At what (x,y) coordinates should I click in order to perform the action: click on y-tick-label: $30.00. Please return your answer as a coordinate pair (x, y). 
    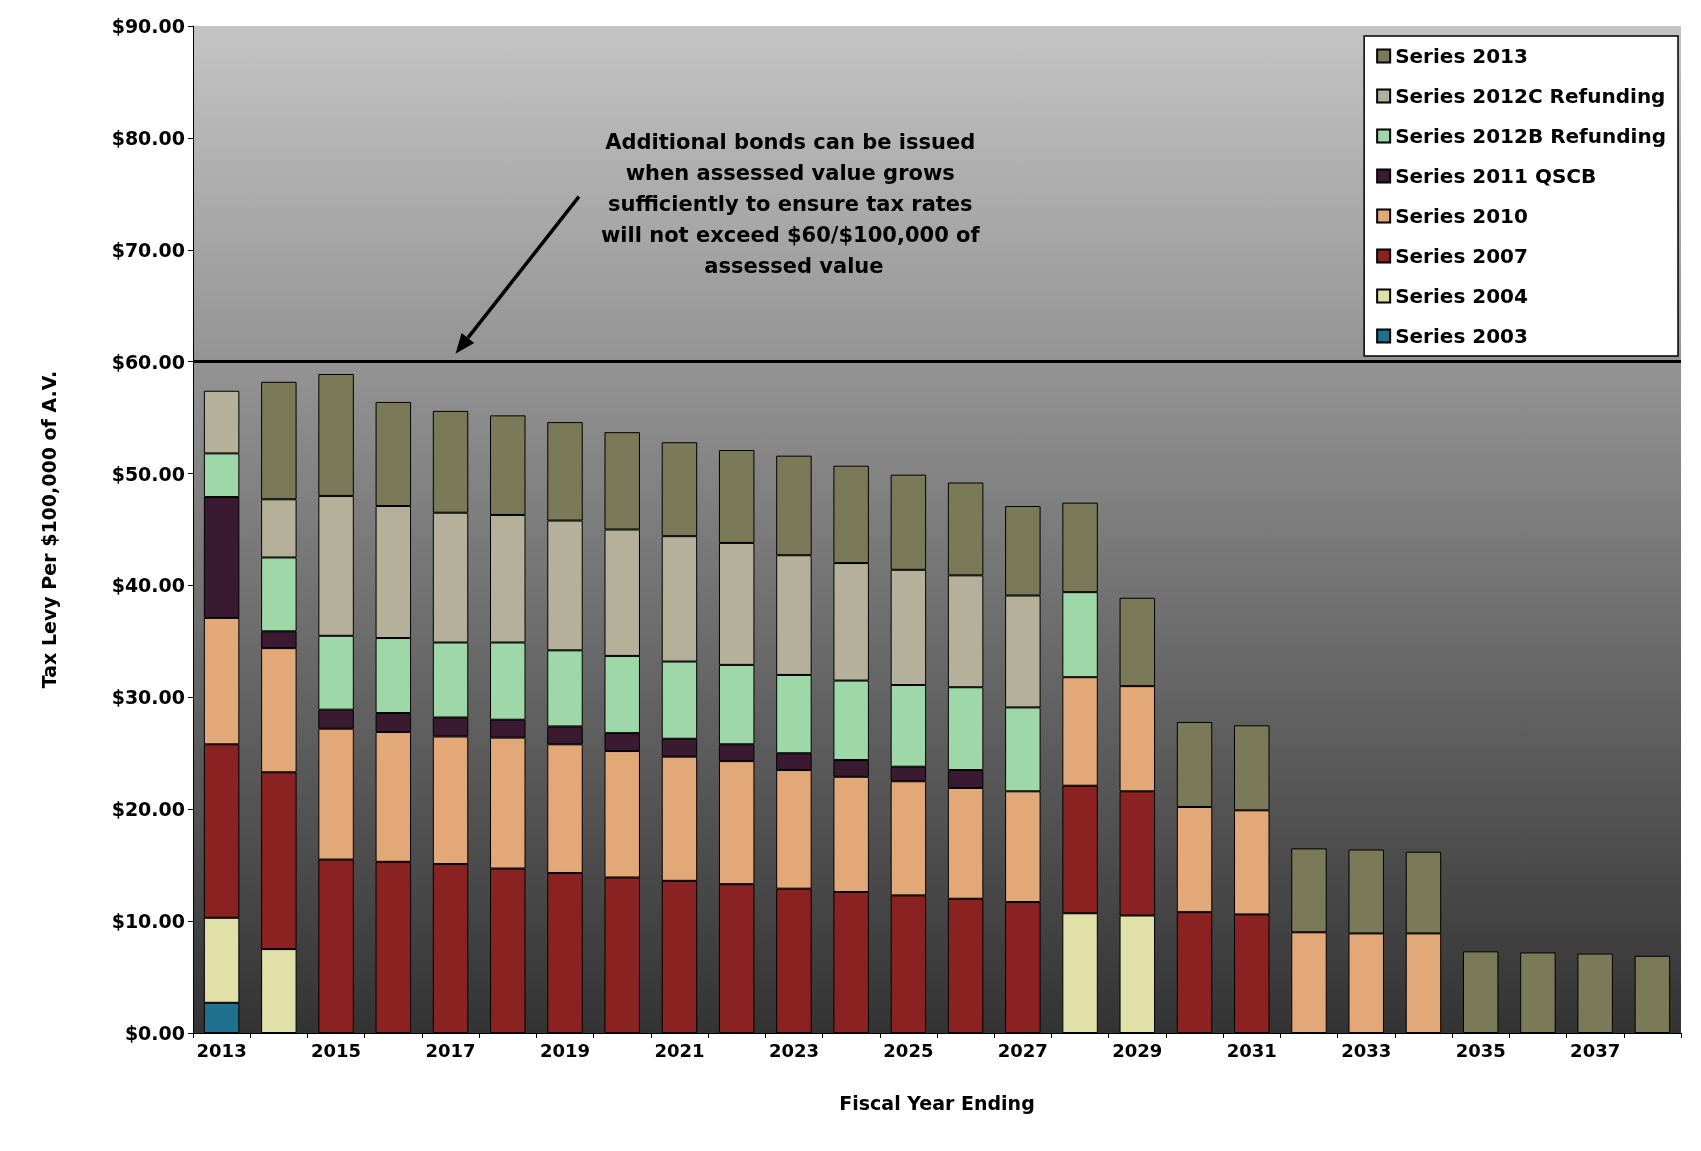
    Looking at the image, I should click on (148, 697).